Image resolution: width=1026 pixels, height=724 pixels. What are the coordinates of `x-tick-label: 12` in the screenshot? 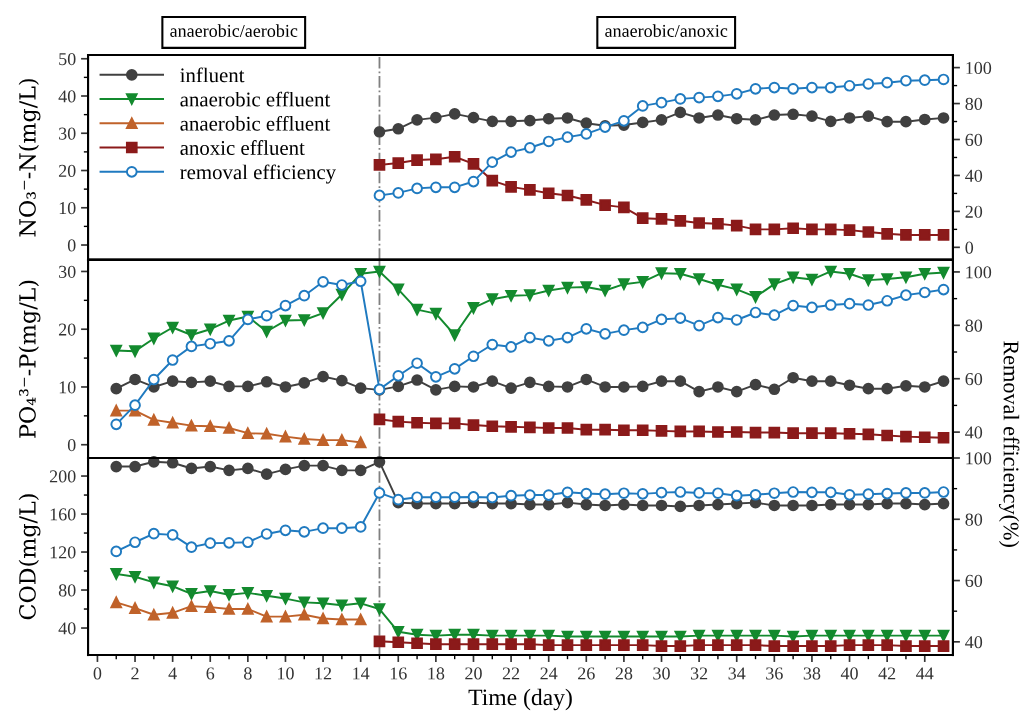 It's located at (323, 673).